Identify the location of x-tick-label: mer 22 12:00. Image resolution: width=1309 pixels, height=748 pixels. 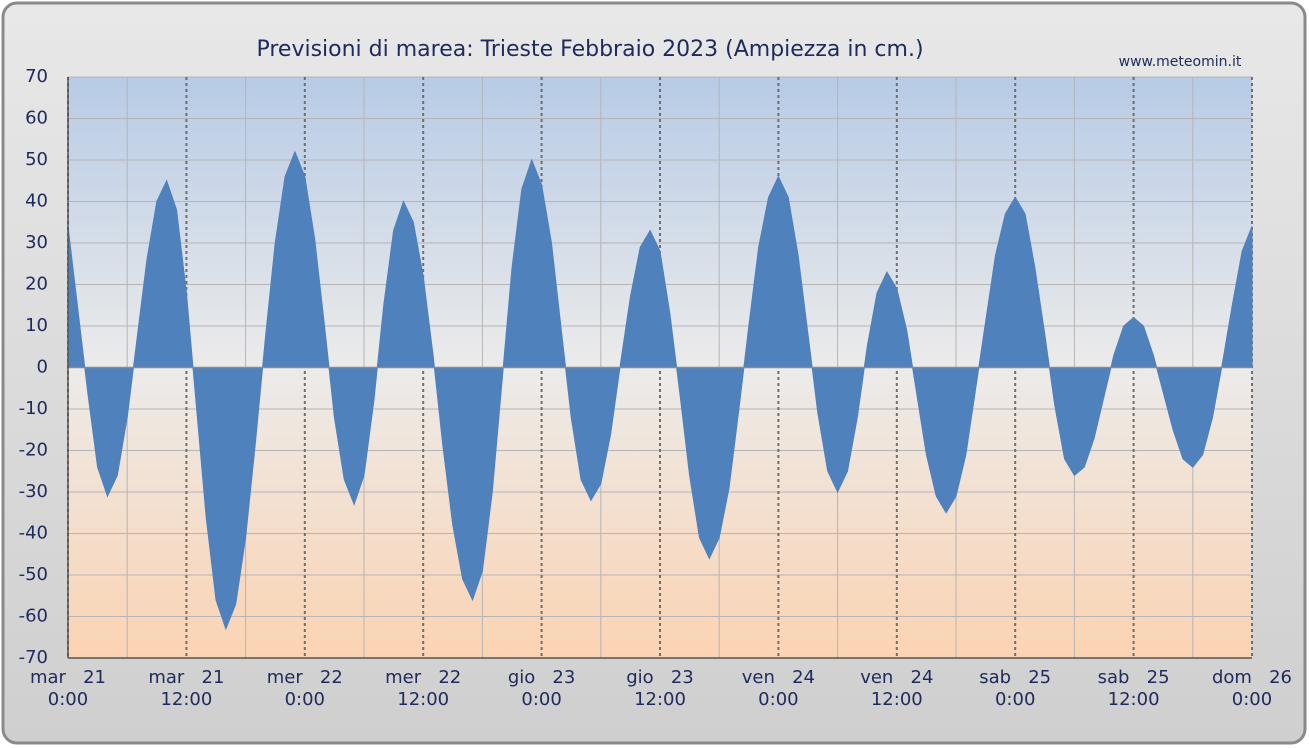
(423, 688).